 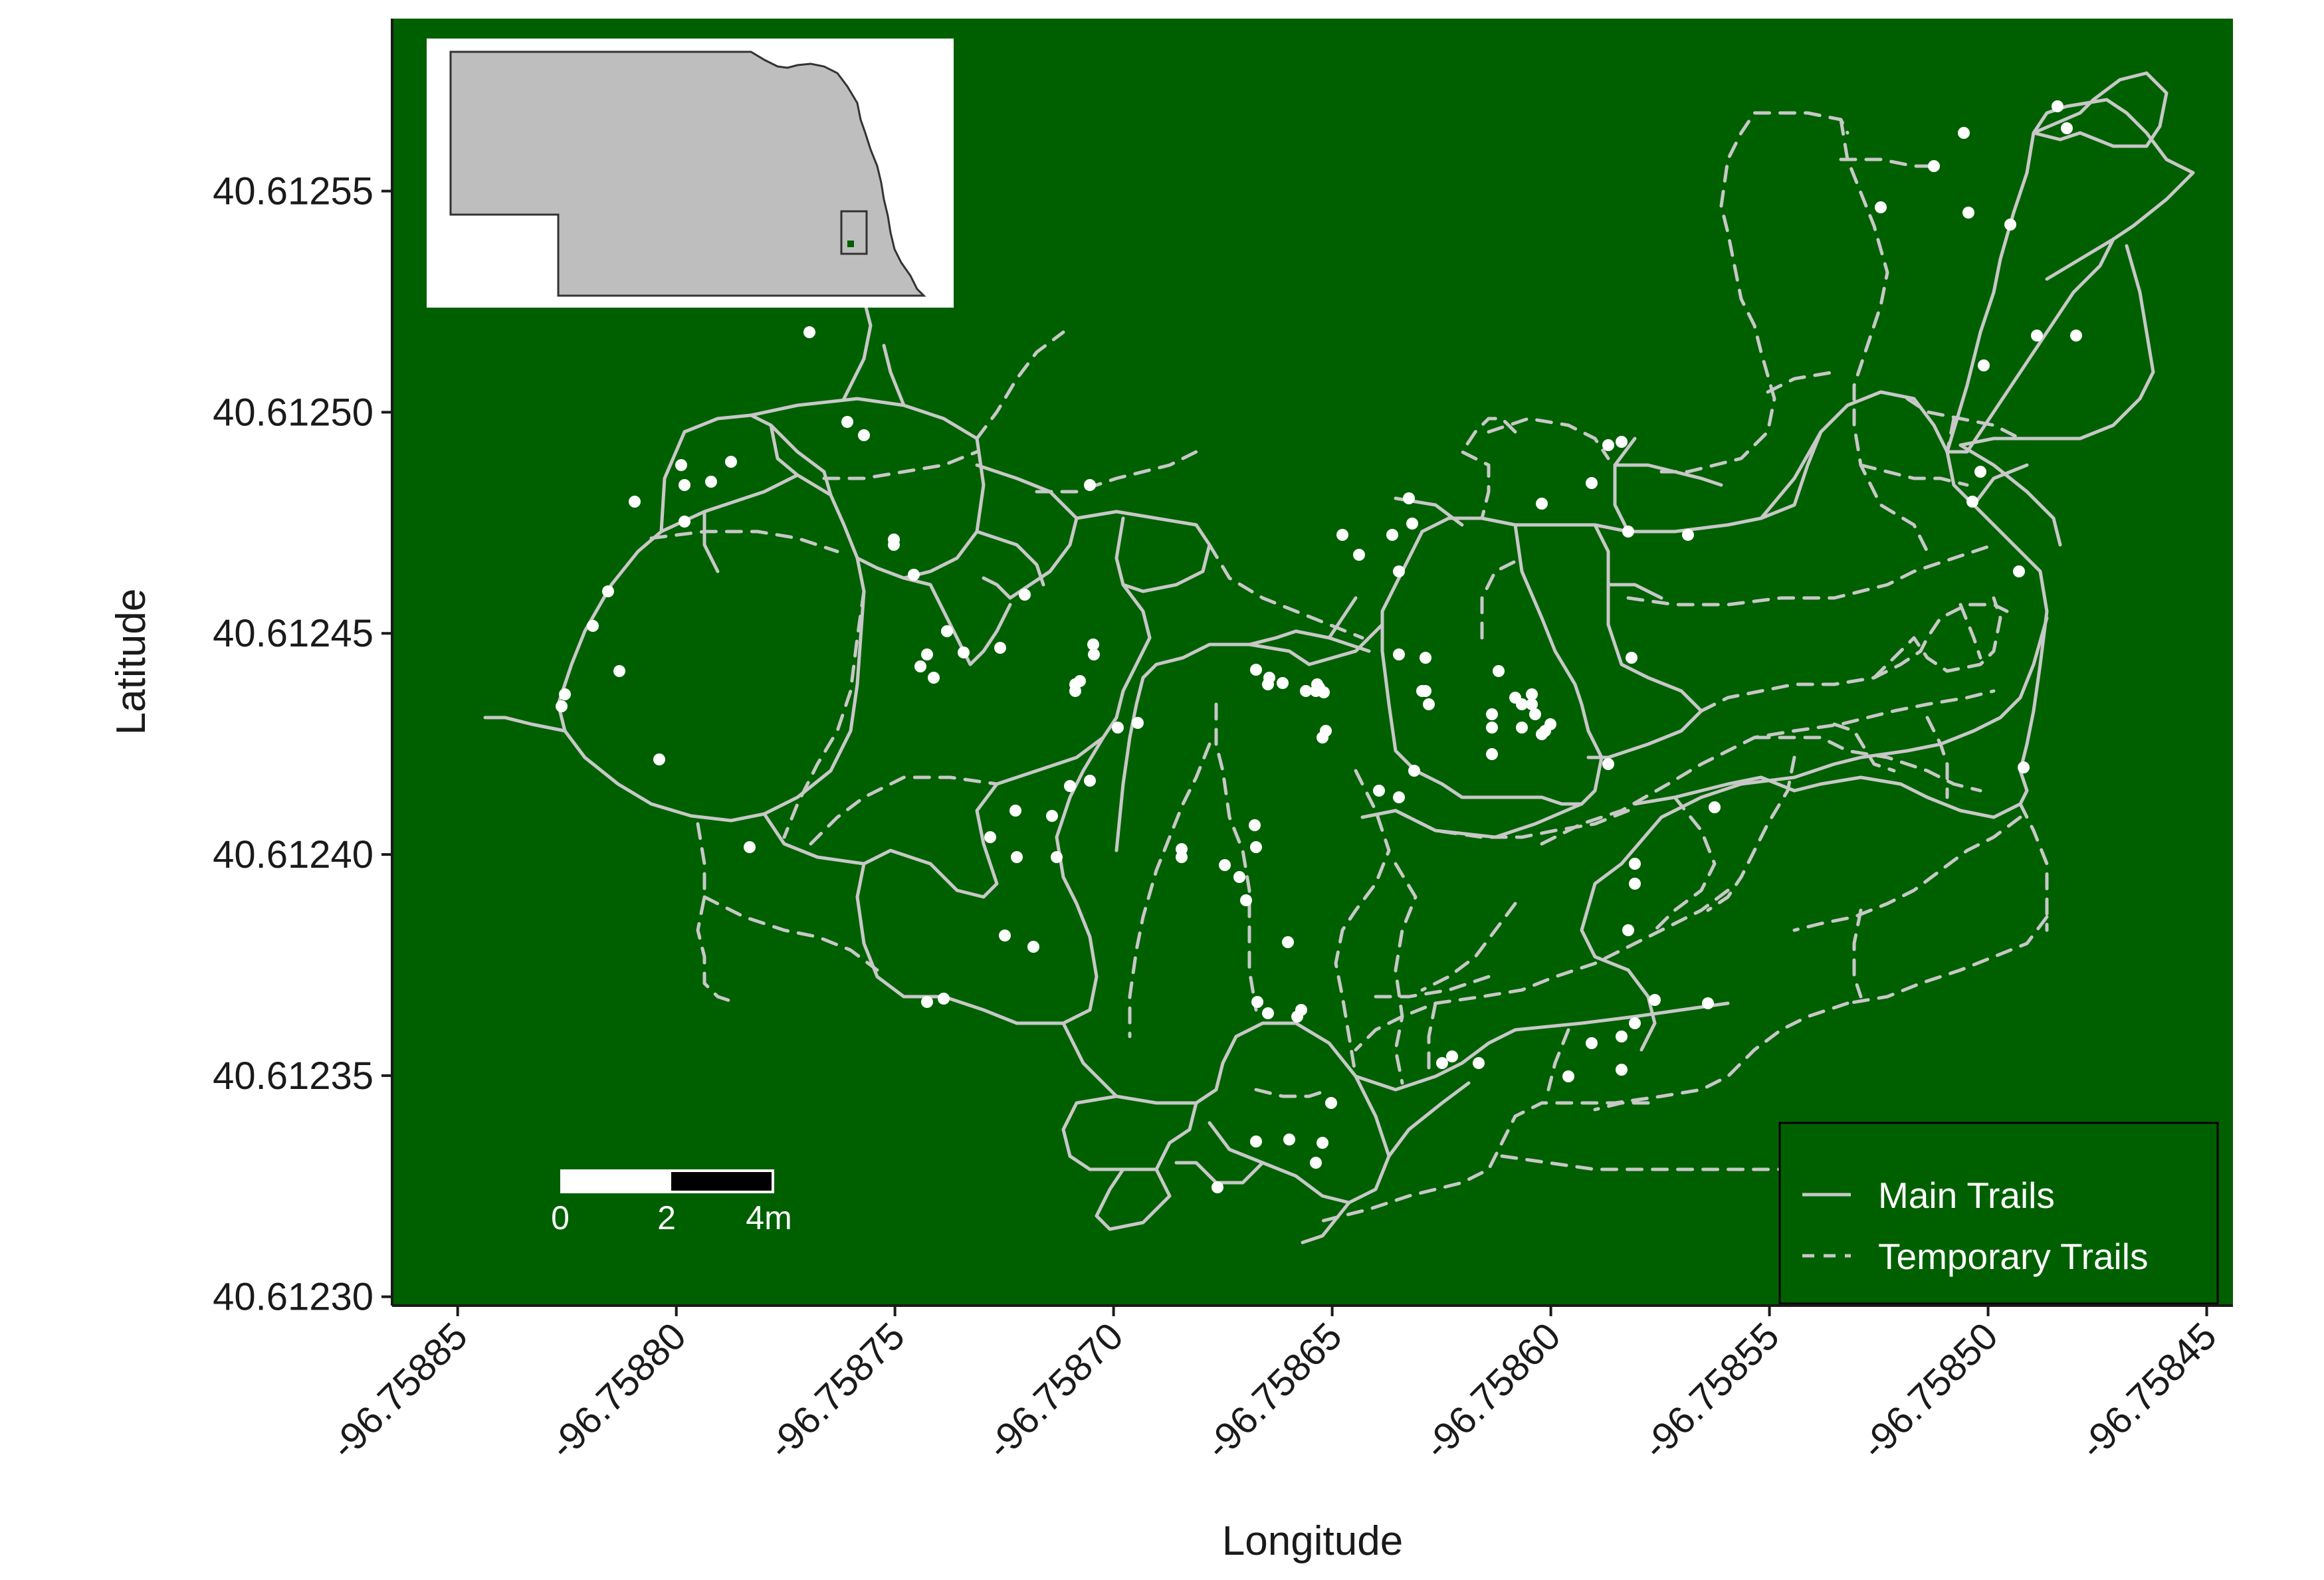 I want to click on x-tick-label: -96.75850, so click(x=1929, y=1391).